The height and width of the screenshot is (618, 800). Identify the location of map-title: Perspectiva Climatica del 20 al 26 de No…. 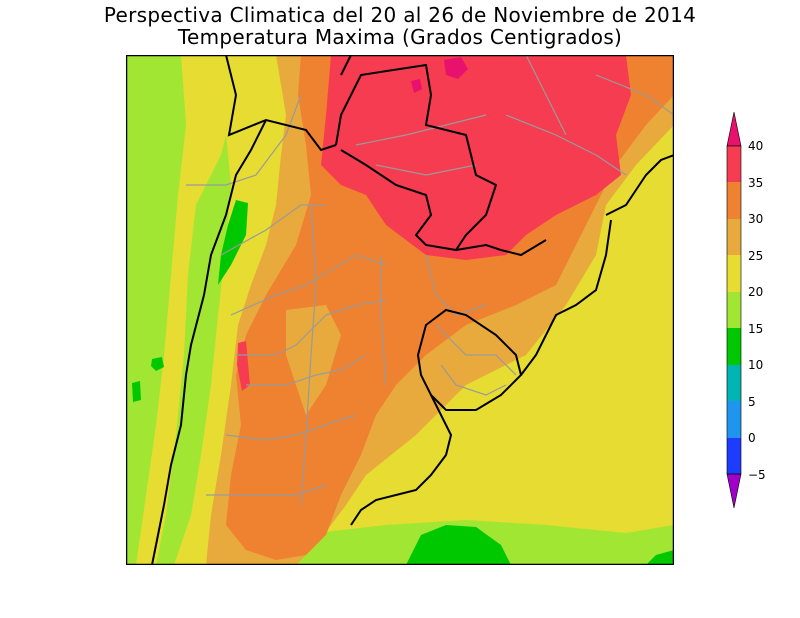
(400, 15).